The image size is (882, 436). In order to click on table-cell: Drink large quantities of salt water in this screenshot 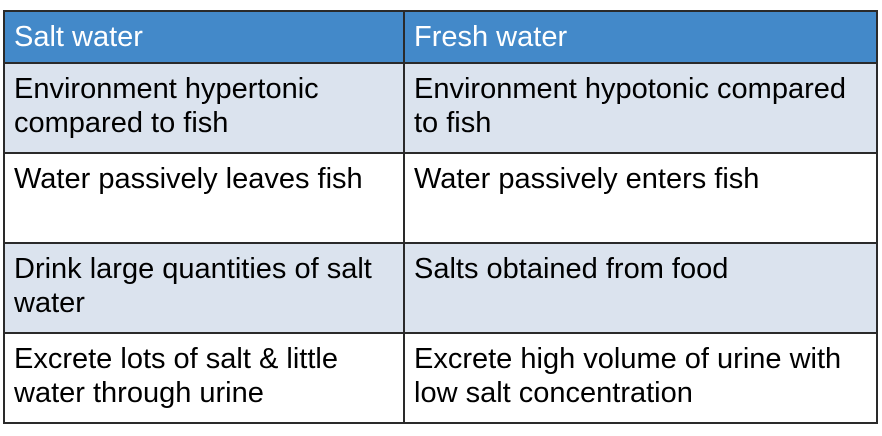, I will do `click(204, 288)`.